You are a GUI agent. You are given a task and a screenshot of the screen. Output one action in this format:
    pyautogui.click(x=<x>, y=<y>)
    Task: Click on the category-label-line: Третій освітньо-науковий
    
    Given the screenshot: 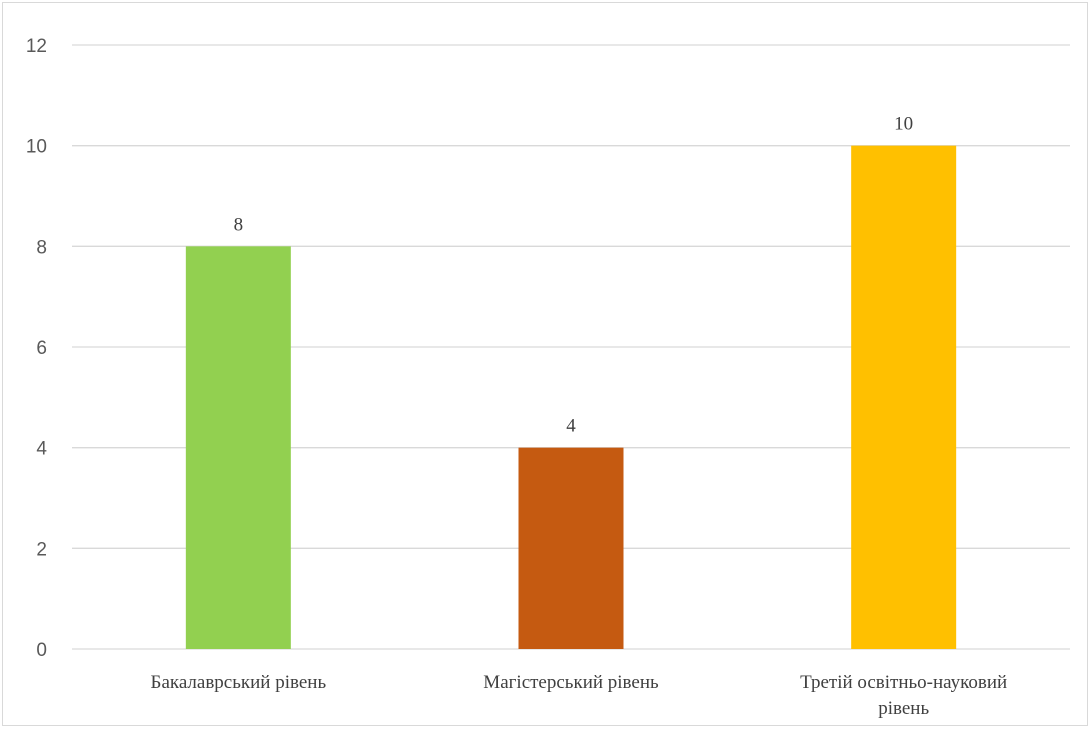 What is the action you would take?
    pyautogui.click(x=903, y=682)
    